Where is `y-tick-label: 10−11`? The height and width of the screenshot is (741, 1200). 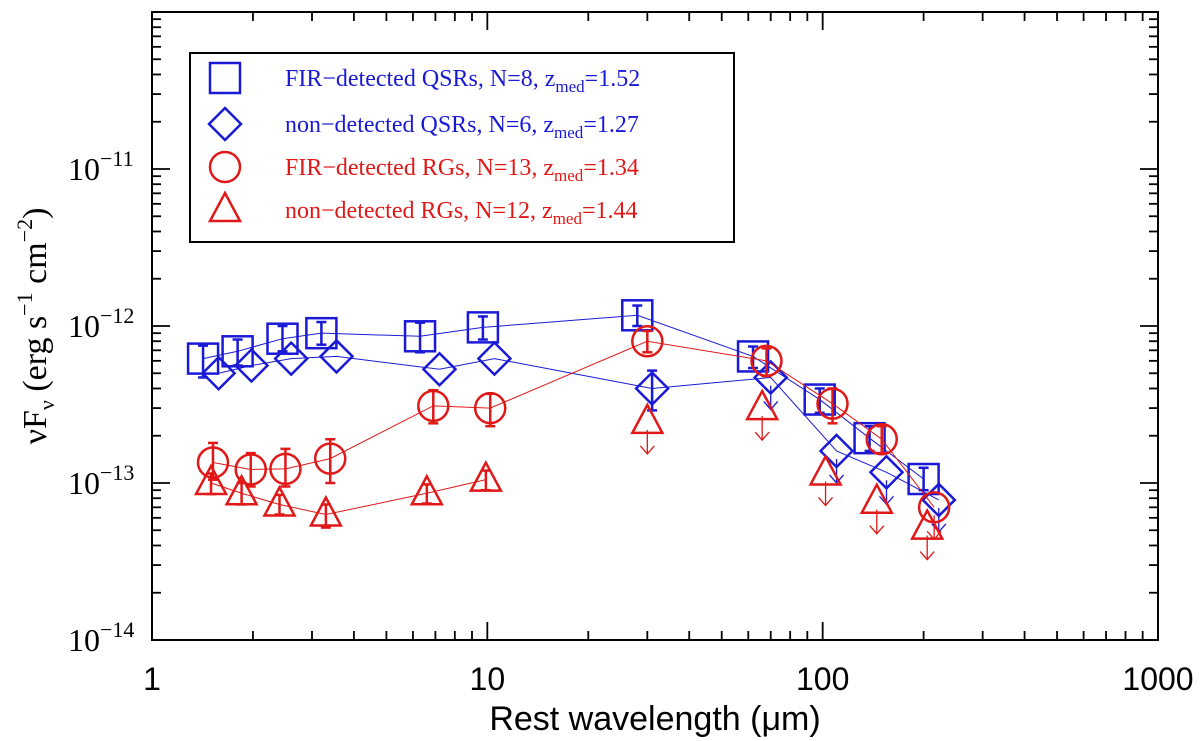 y-tick-label: 10−11 is located at coordinates (101, 166).